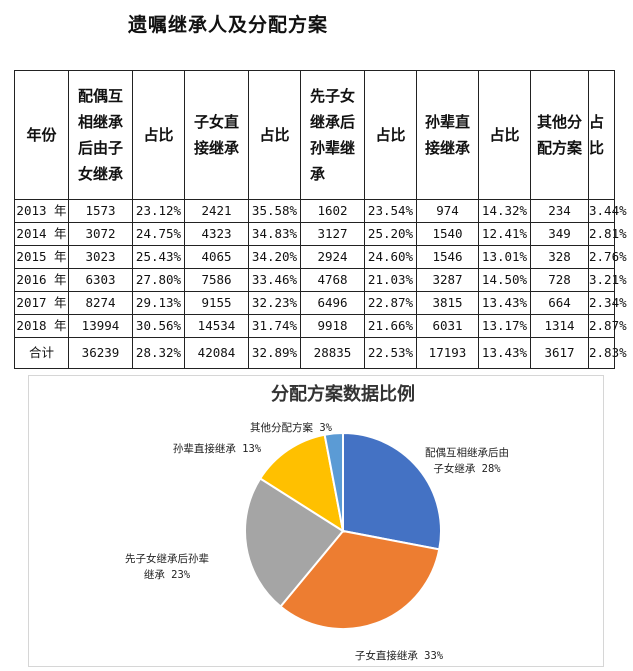 This screenshot has height=671, width=633. I want to click on table-cell: 32.89%, so click(274, 353).